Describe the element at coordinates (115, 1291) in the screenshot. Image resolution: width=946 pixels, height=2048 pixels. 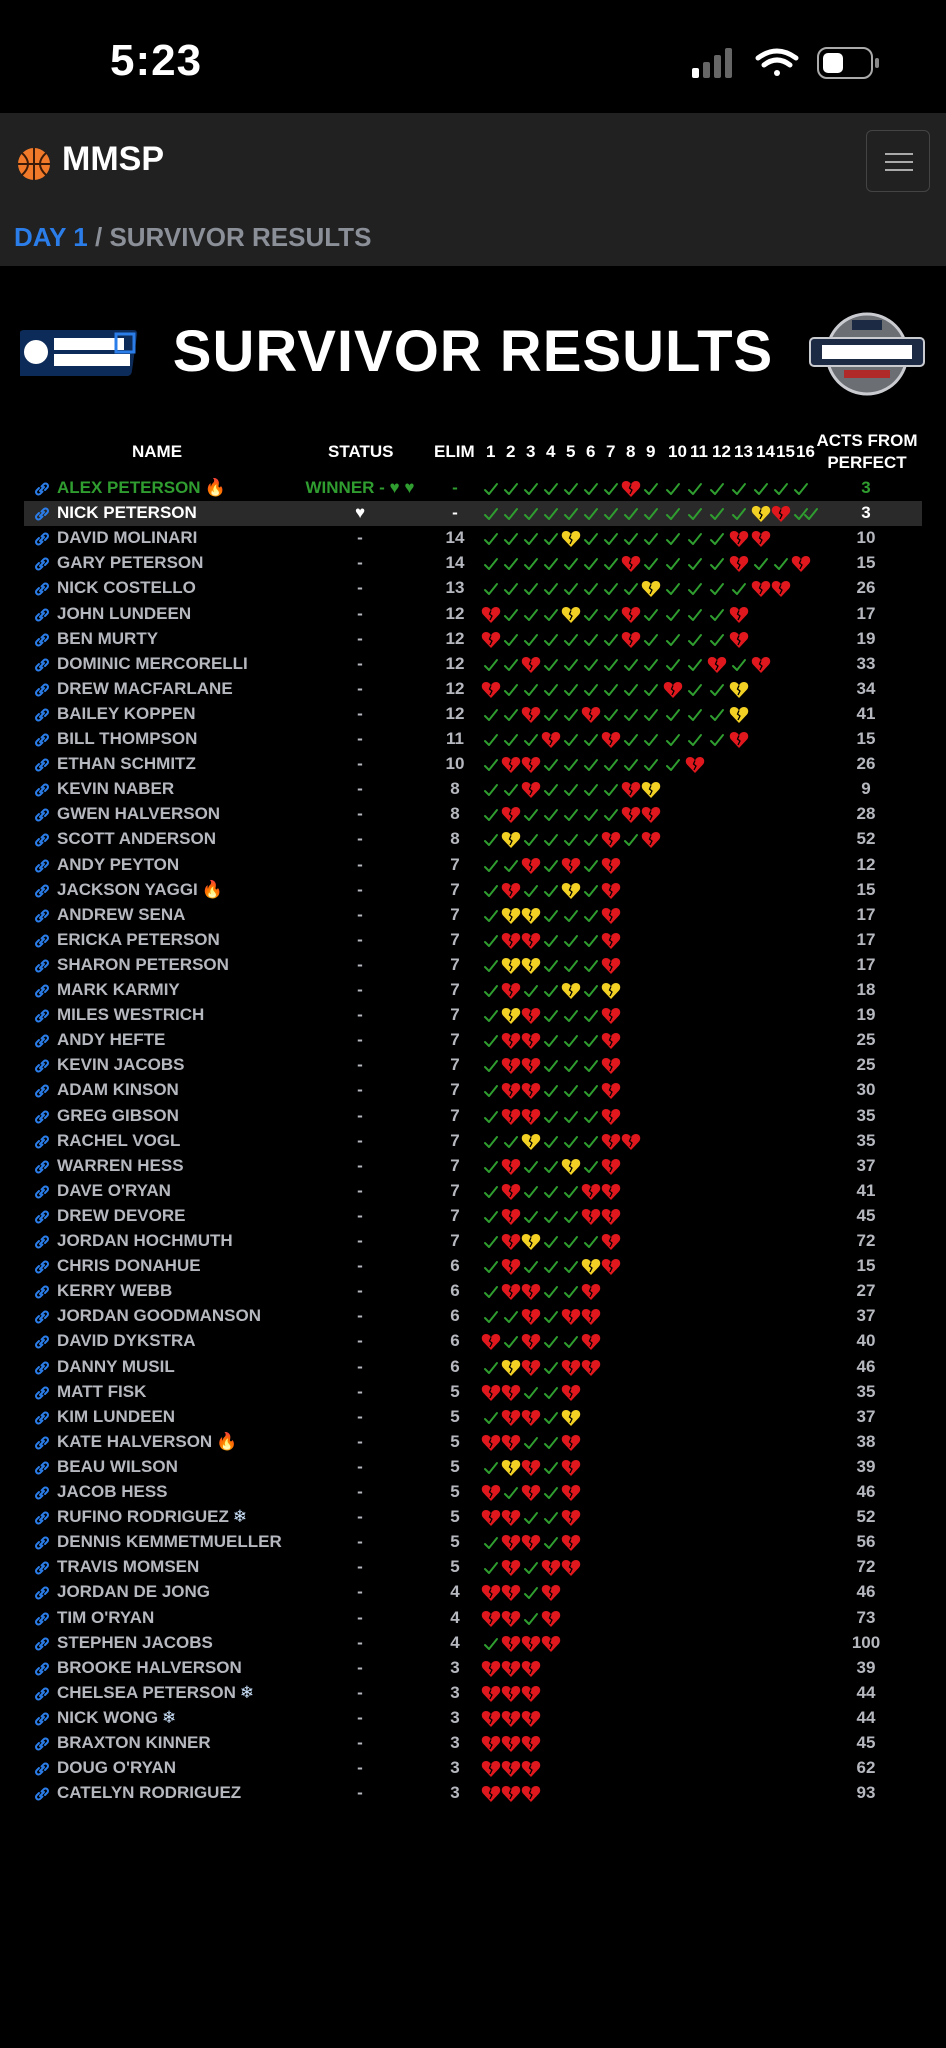
I see `player-name: KERRY WEBB` at that location.